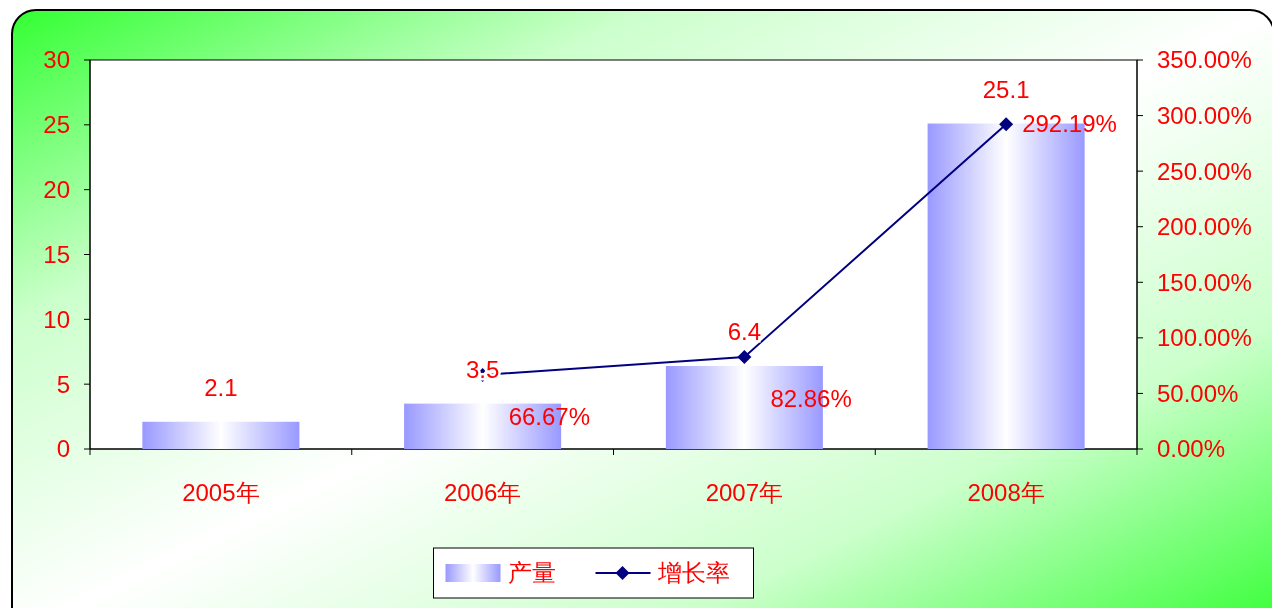 This screenshot has height=608, width=1272. What do you see at coordinates (56, 60) in the screenshot?
I see `y-tick-label: 30` at bounding box center [56, 60].